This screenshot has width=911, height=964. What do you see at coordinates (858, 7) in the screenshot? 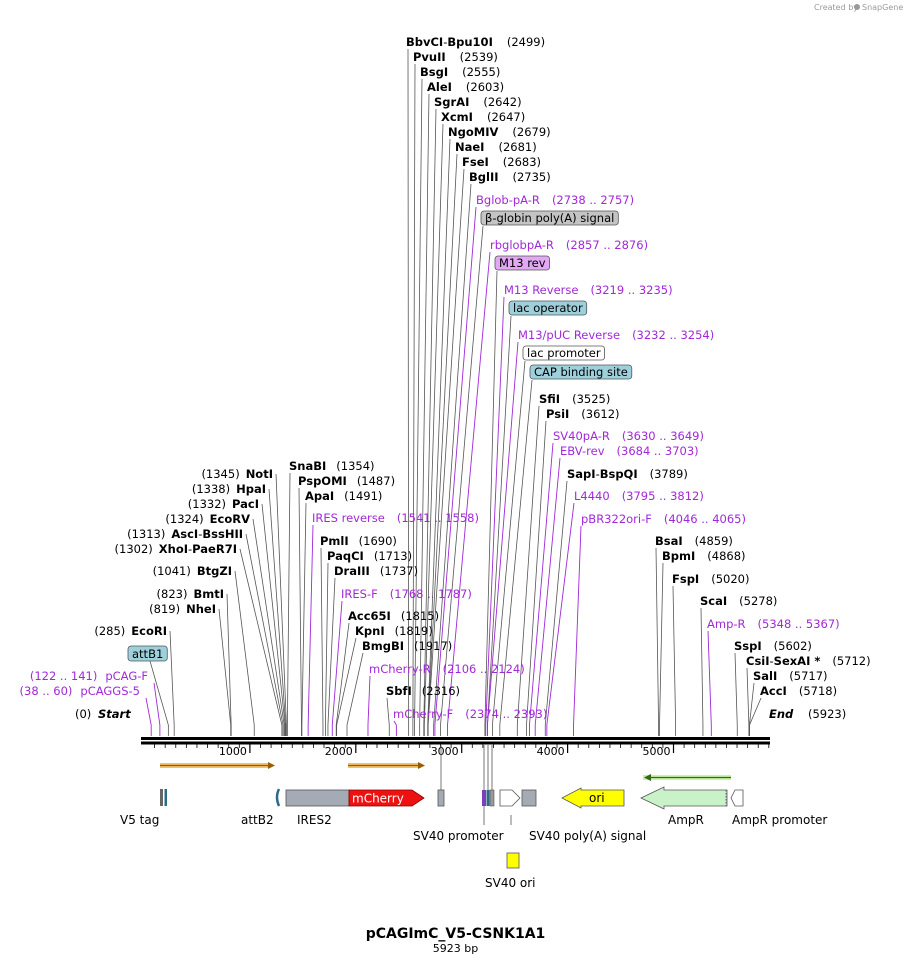
I see `credit: Created by SnapGene` at bounding box center [858, 7].